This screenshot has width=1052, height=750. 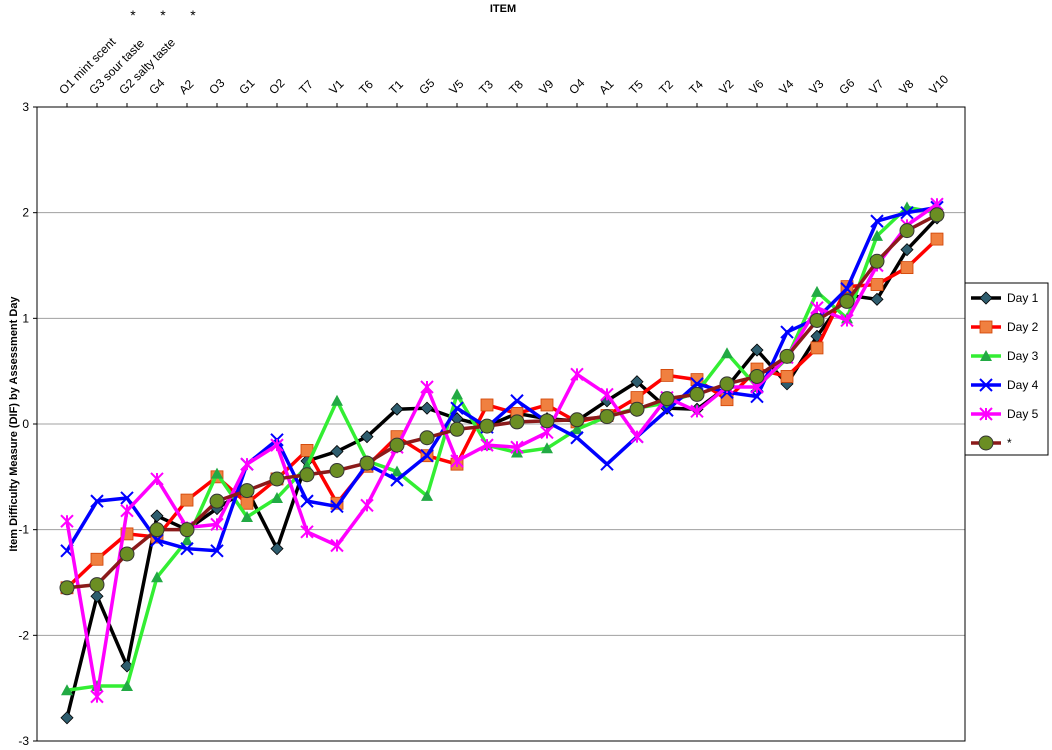 What do you see at coordinates (726, 87) in the screenshot?
I see `x-tick-label: V2` at bounding box center [726, 87].